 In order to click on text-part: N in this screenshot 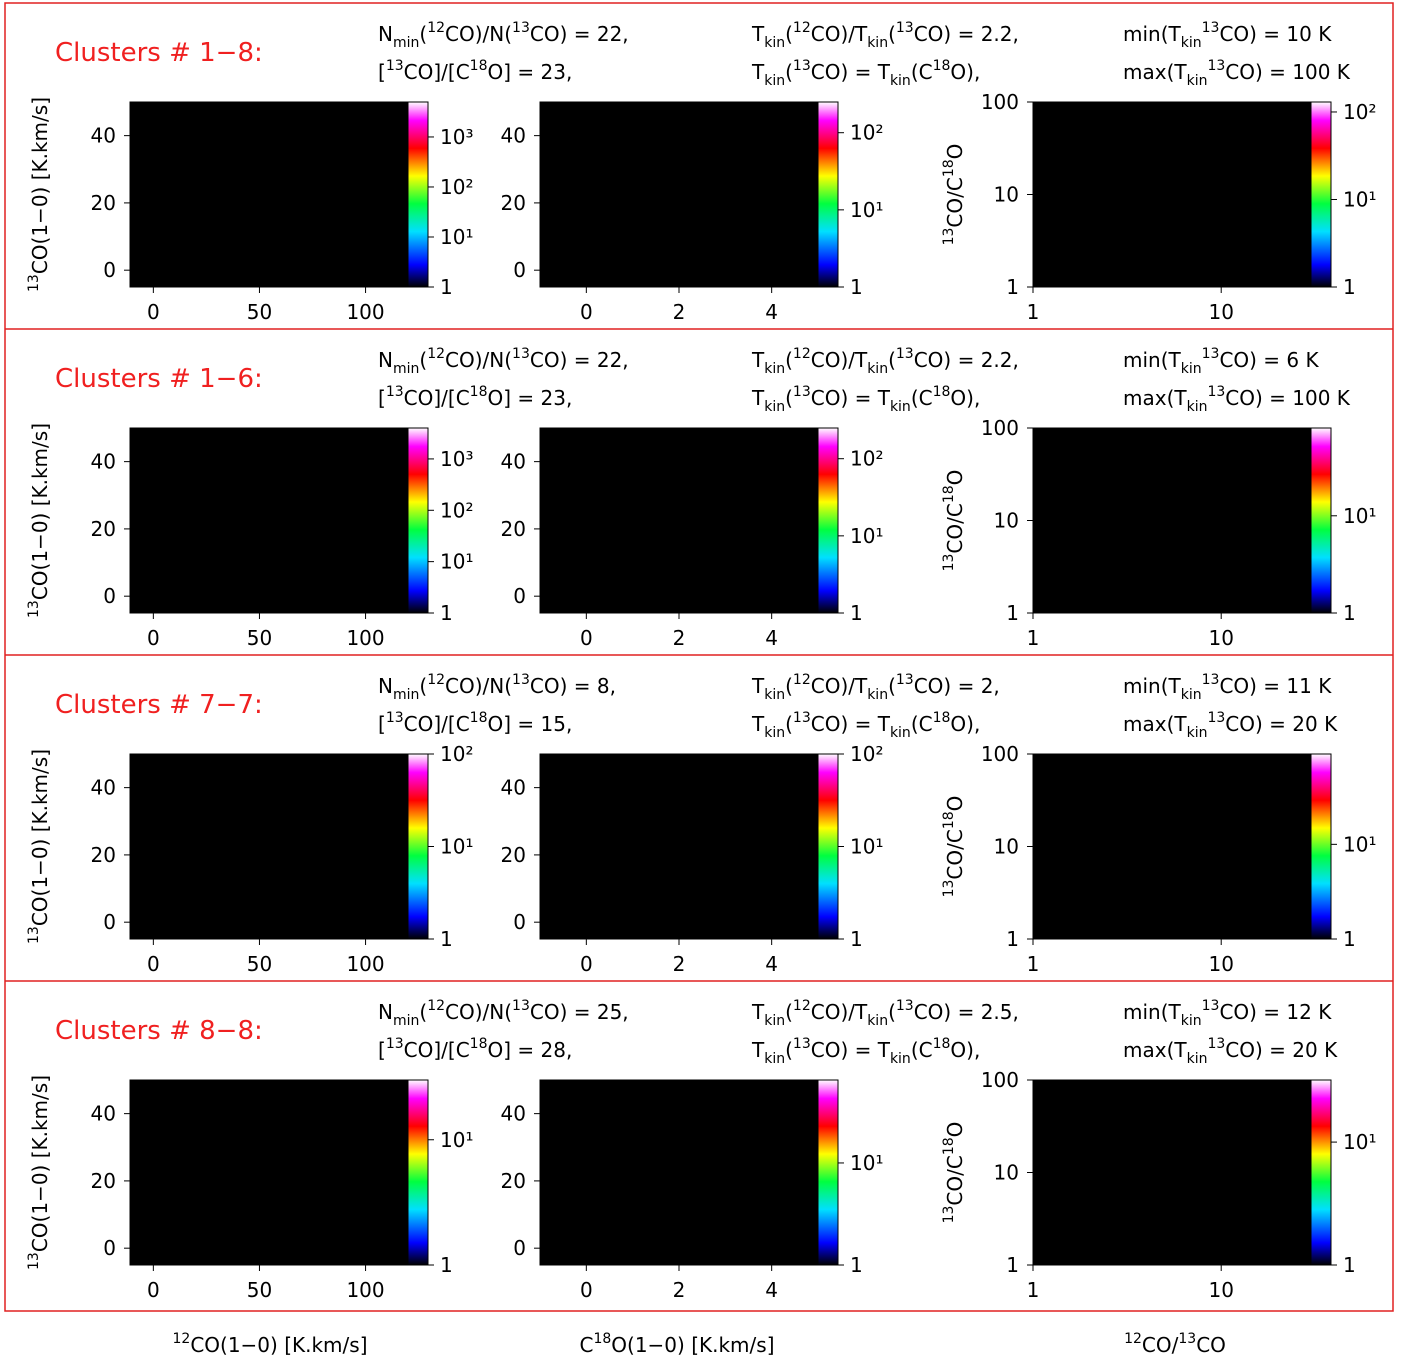, I will do `click(385, 34)`.